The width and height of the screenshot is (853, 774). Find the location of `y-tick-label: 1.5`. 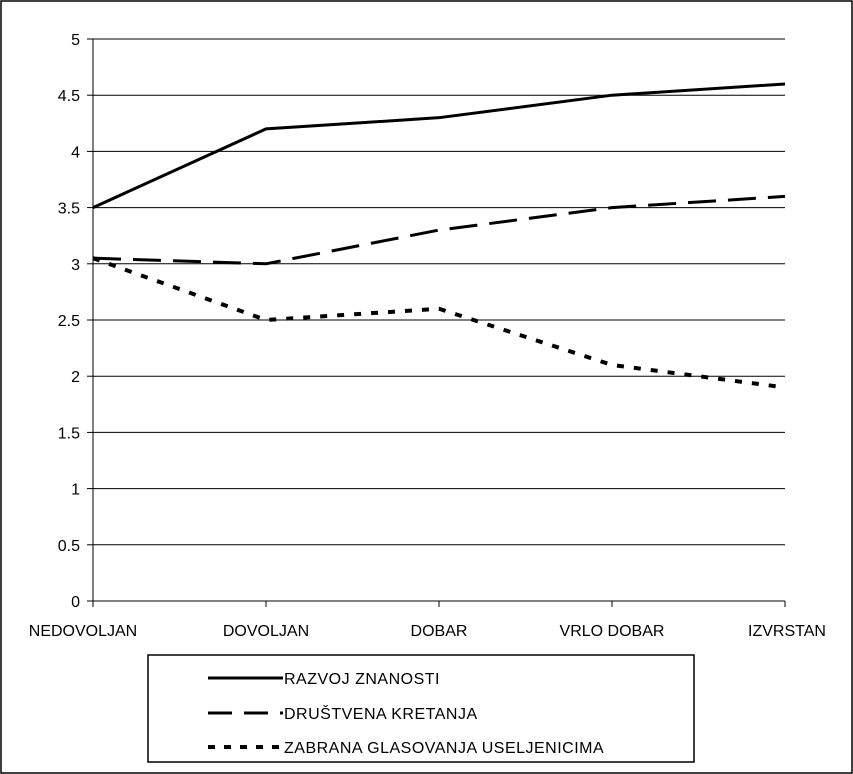

y-tick-label: 1.5 is located at coordinates (69, 433).